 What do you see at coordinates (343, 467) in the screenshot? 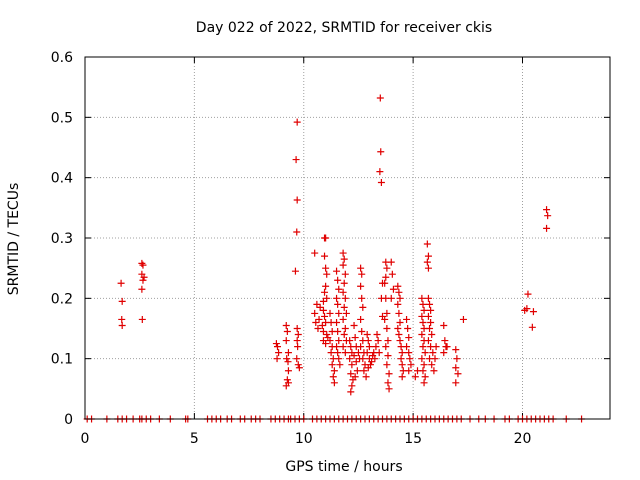
I see `x-axis-label: GPS time / hours` at bounding box center [343, 467].